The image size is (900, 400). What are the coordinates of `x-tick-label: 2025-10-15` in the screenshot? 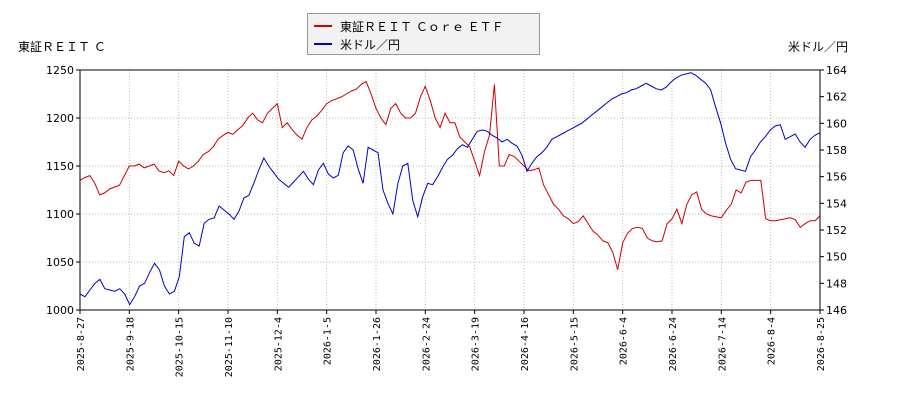 It's located at (180, 347).